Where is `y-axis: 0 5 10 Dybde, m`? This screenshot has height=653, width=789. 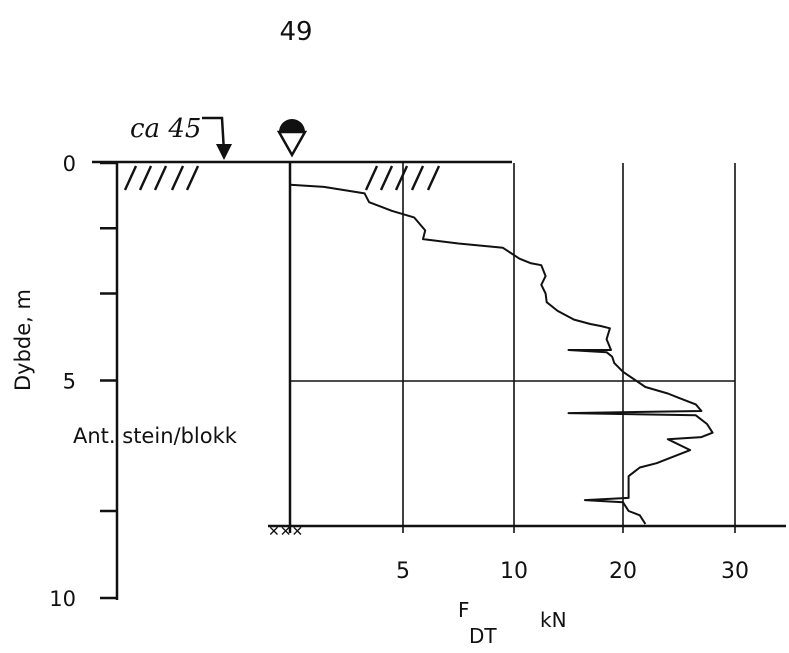 y-axis: 0 5 10 Dybde, m is located at coordinates (65, 381).